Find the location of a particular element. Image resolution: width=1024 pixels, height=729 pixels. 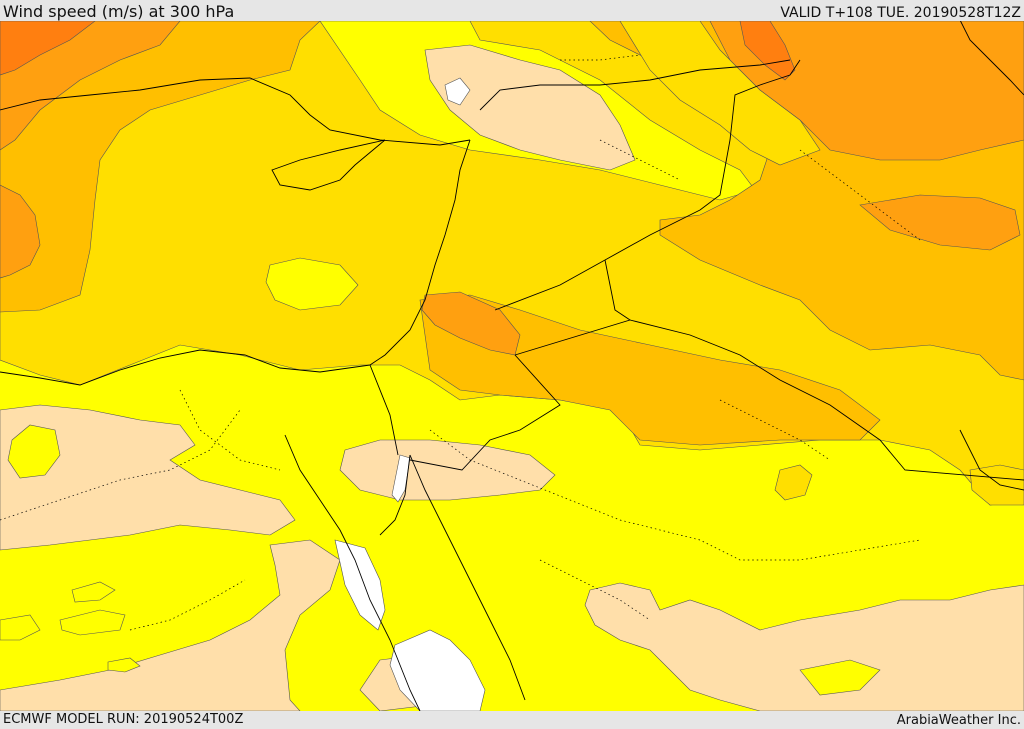

map-title: Wind speed (m/s) at 300 hPa is located at coordinates (119, 11).